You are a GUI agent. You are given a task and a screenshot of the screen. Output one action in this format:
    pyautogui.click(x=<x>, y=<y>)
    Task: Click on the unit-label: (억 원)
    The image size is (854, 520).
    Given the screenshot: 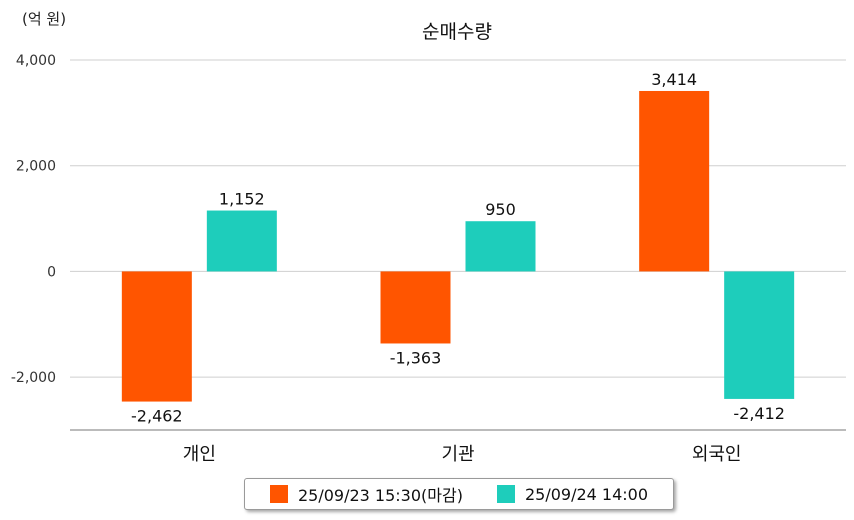 What is the action you would take?
    pyautogui.click(x=44, y=19)
    